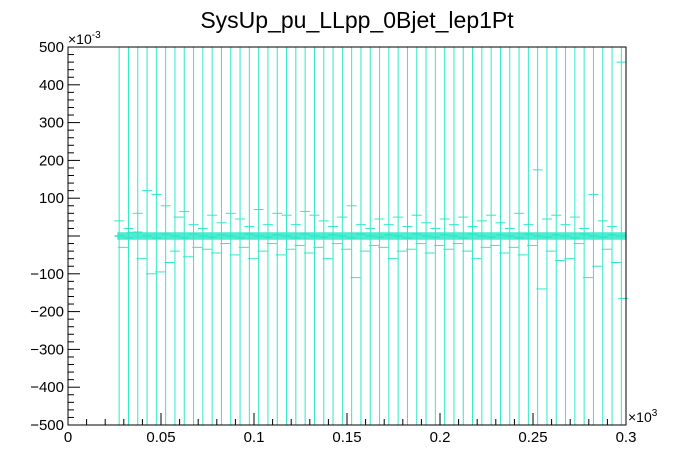  What do you see at coordinates (55, 236) in the screenshot?
I see `y-axis: 500 400 300 200 100 −100 −200 −300 −400 −500` at bounding box center [55, 236].